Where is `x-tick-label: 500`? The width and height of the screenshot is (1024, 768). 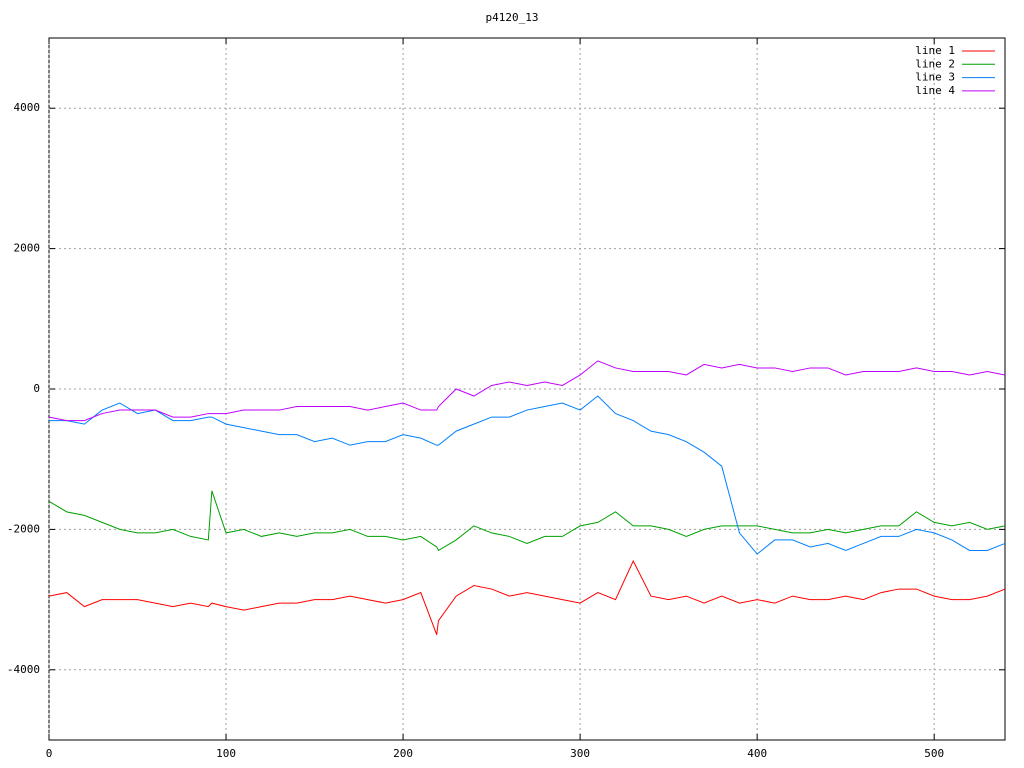 x-tick-label: 500 is located at coordinates (934, 753).